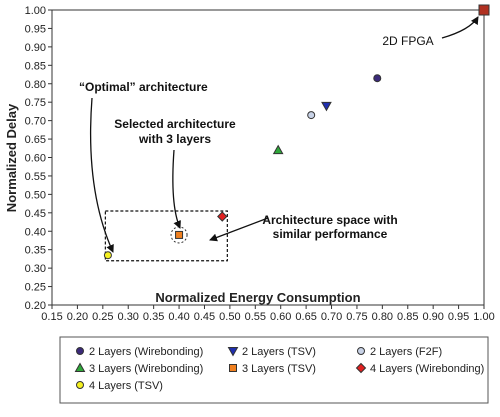  I want to click on y-tick-label: 0.90, so click(35, 48).